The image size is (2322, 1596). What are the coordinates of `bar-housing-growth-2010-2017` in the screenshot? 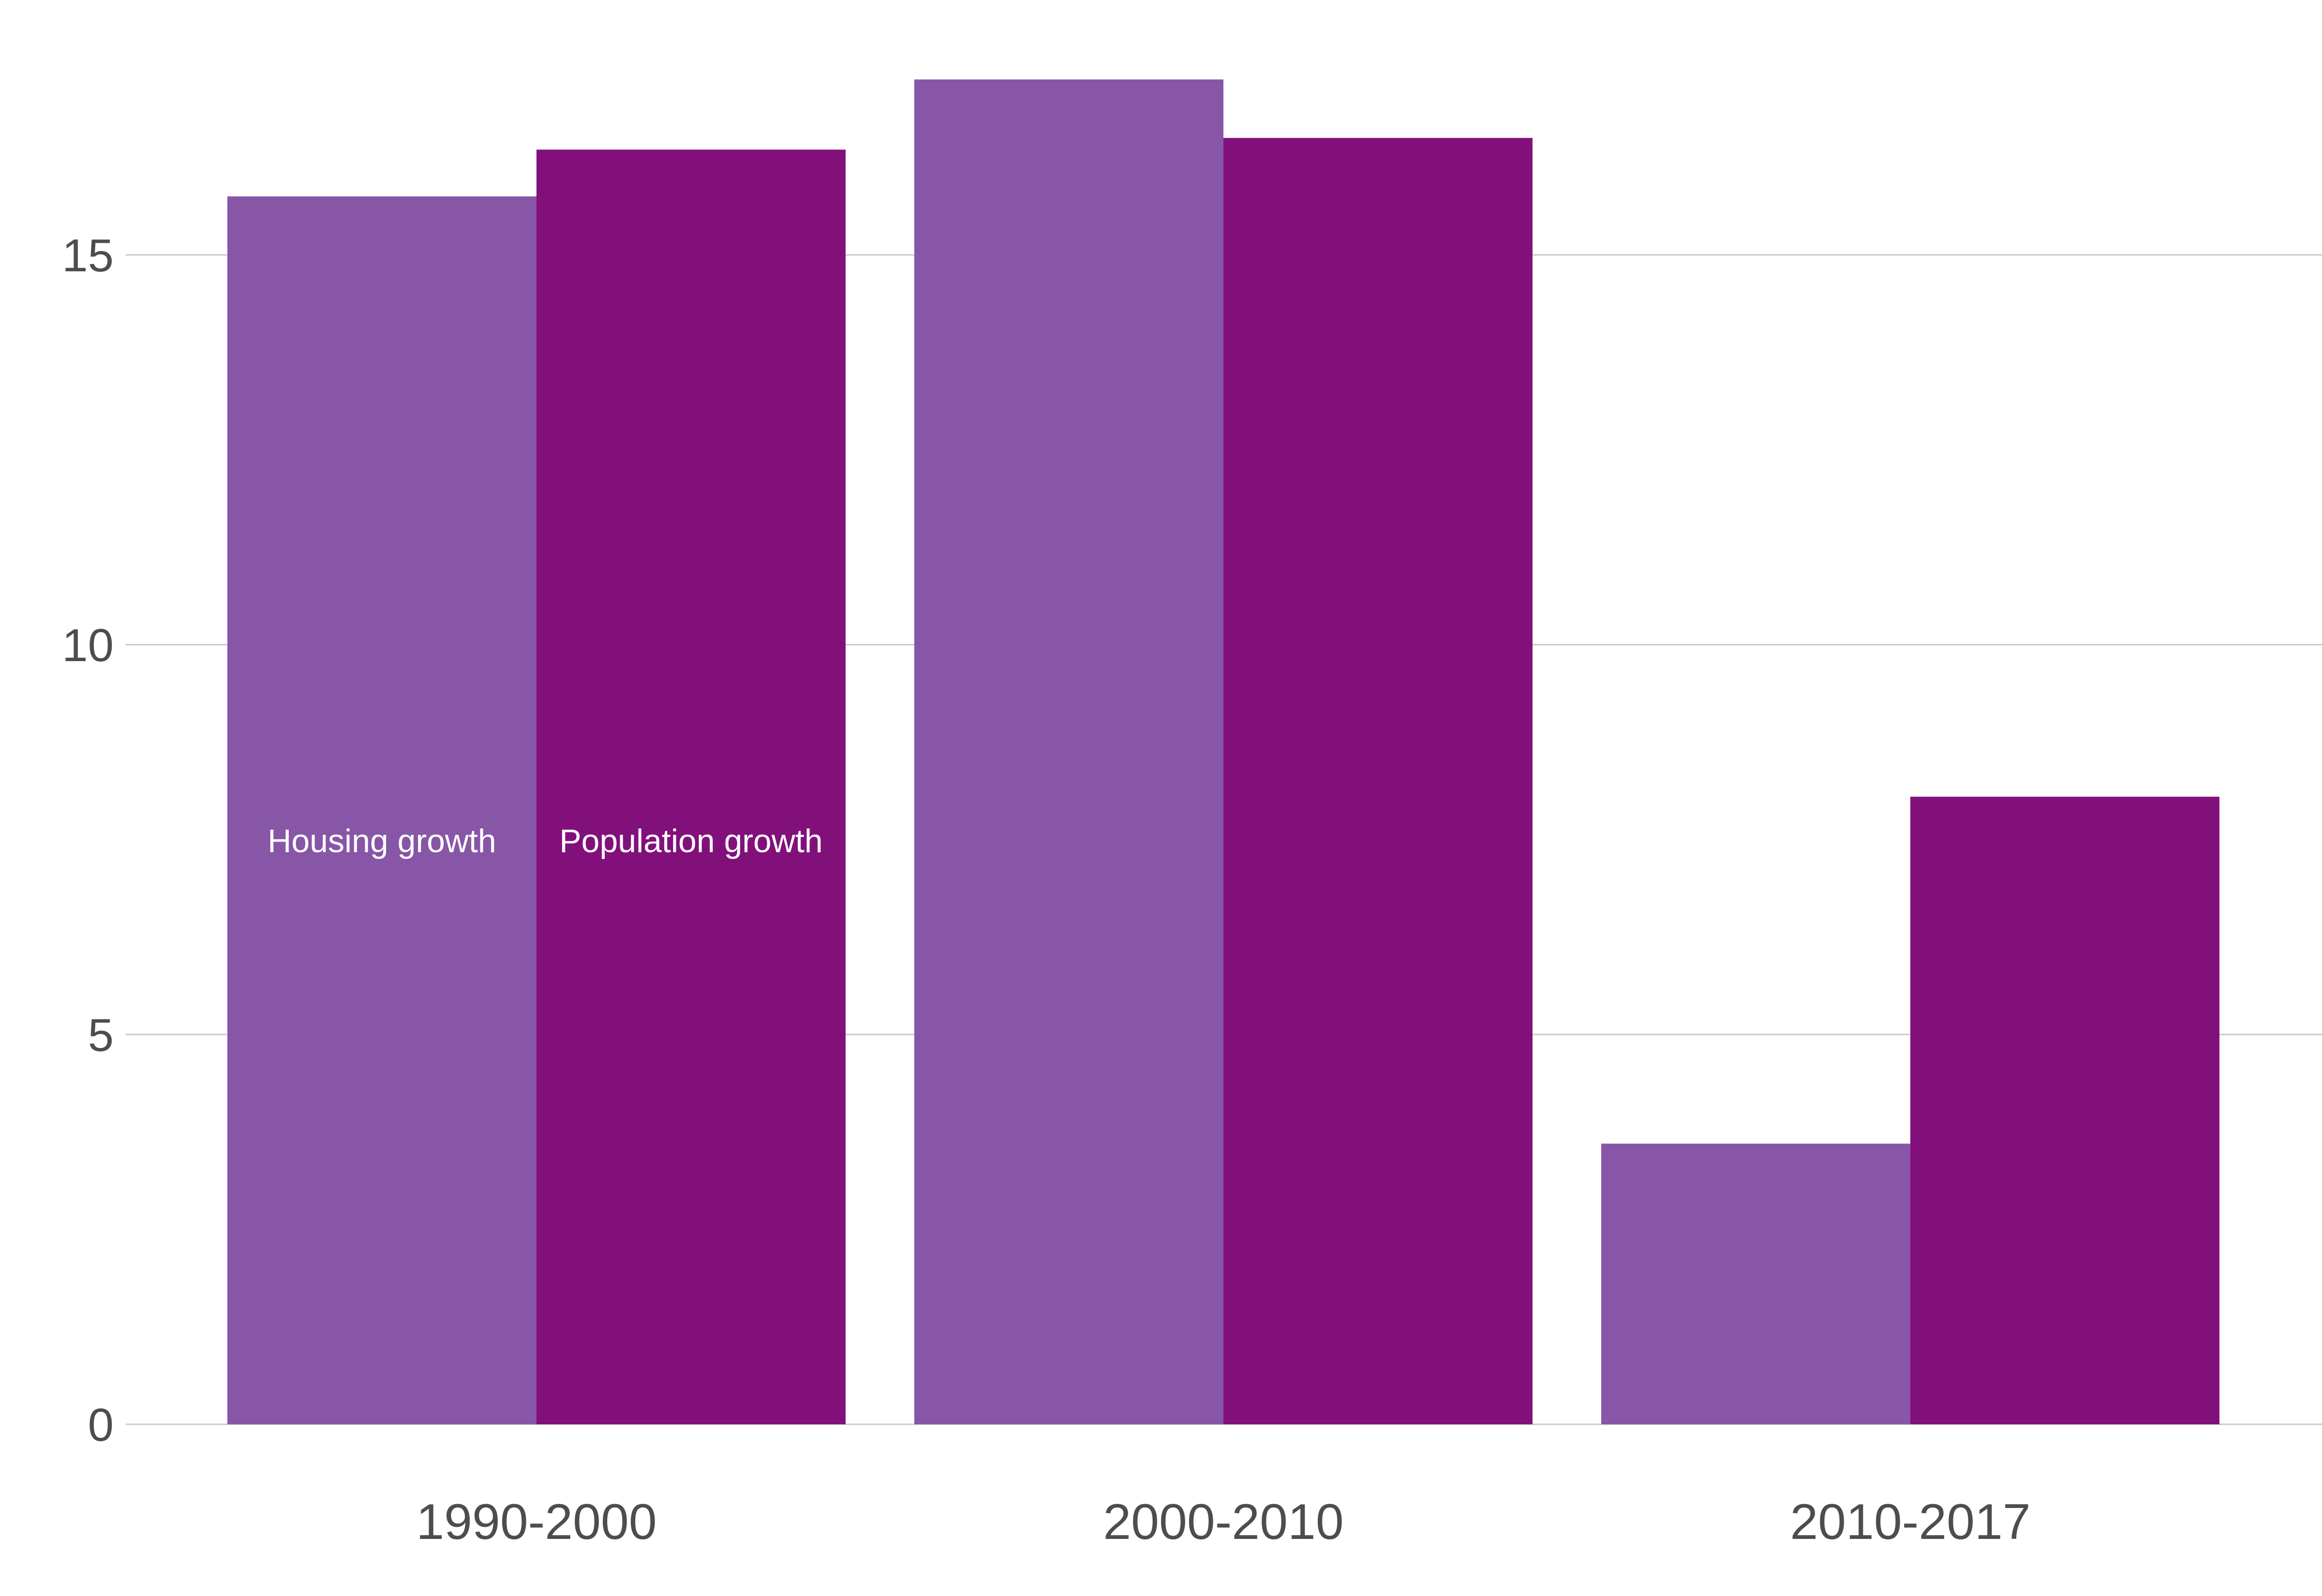 It's located at (1755, 1283).